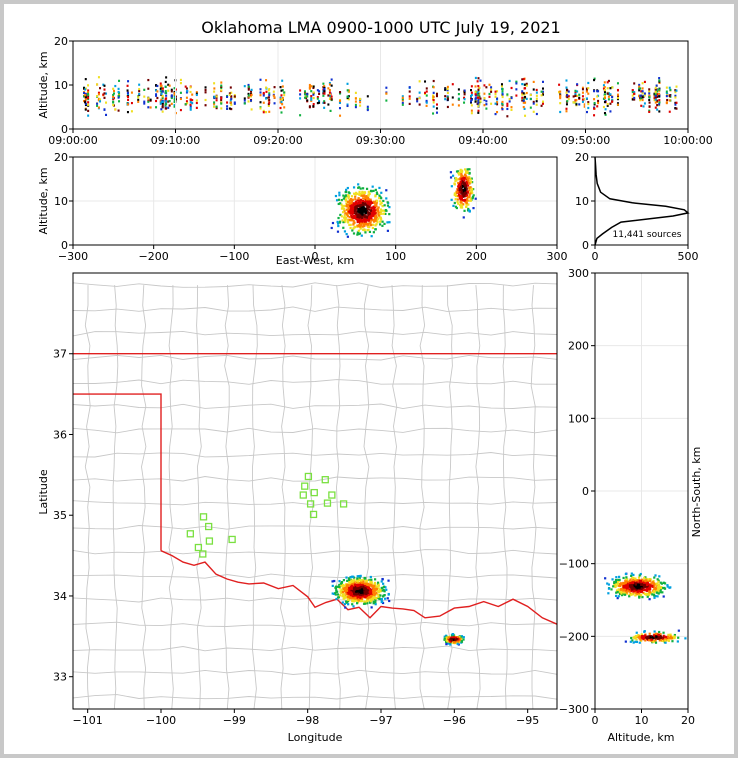  I want to click on time-panel-border, so click(380, 85).